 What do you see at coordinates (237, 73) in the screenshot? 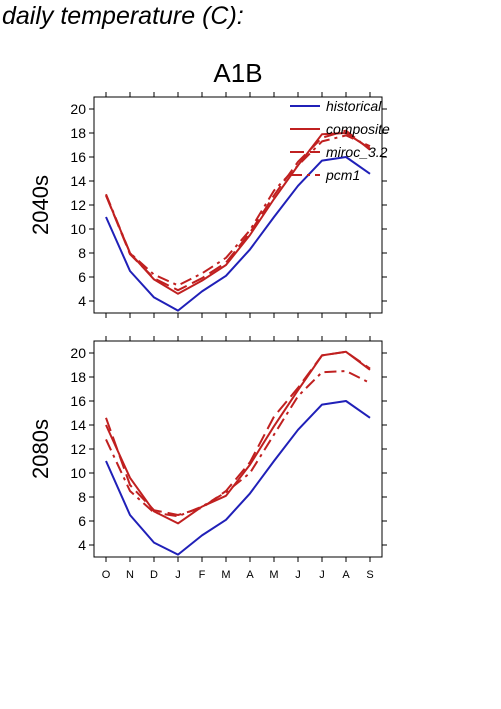
I see `chart-title: A1B` at bounding box center [237, 73].